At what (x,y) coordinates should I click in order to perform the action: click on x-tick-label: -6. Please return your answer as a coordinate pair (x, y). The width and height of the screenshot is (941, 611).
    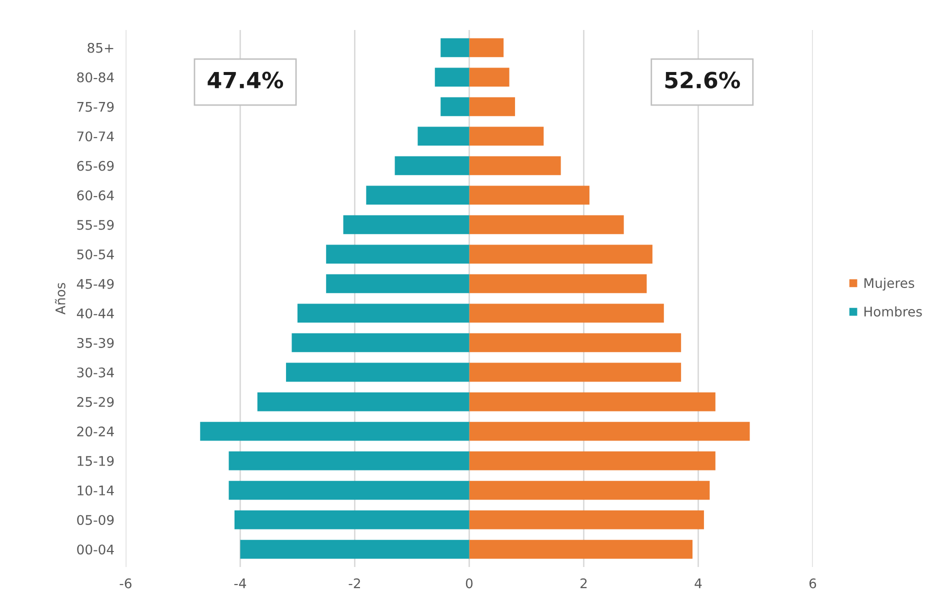
    Looking at the image, I should click on (126, 583).